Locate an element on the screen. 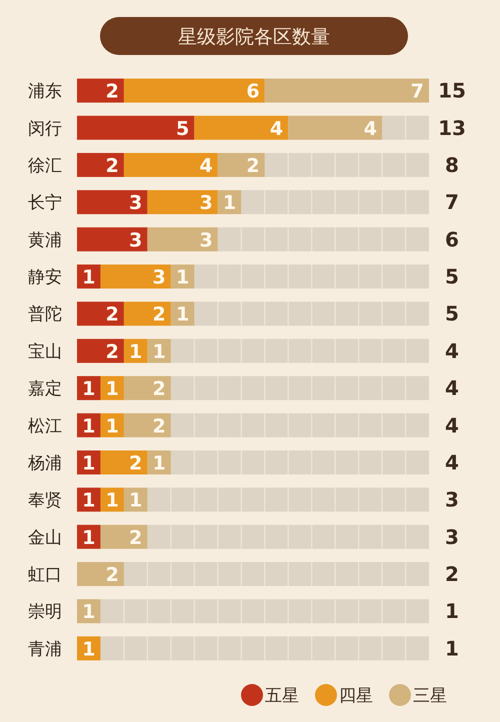 This screenshot has height=722, width=500. y-tick-label: 闵行 is located at coordinates (45, 128).